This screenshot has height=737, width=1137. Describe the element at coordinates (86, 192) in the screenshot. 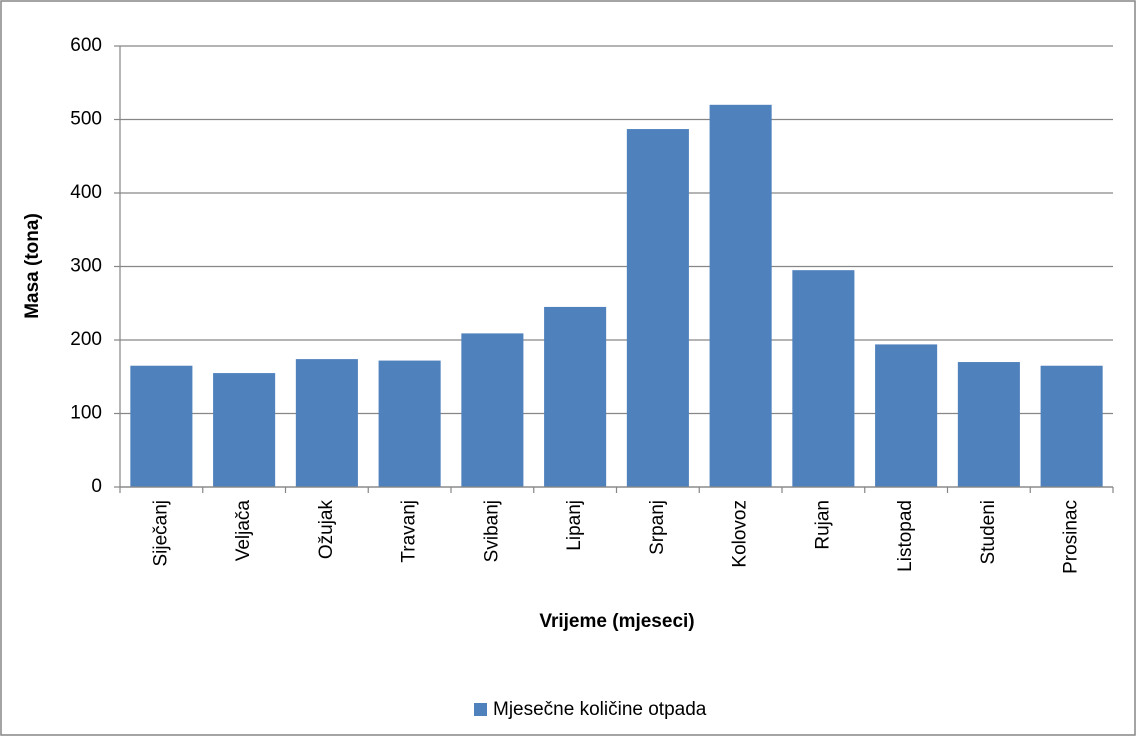

I see `y-tick-label: 400` at that location.